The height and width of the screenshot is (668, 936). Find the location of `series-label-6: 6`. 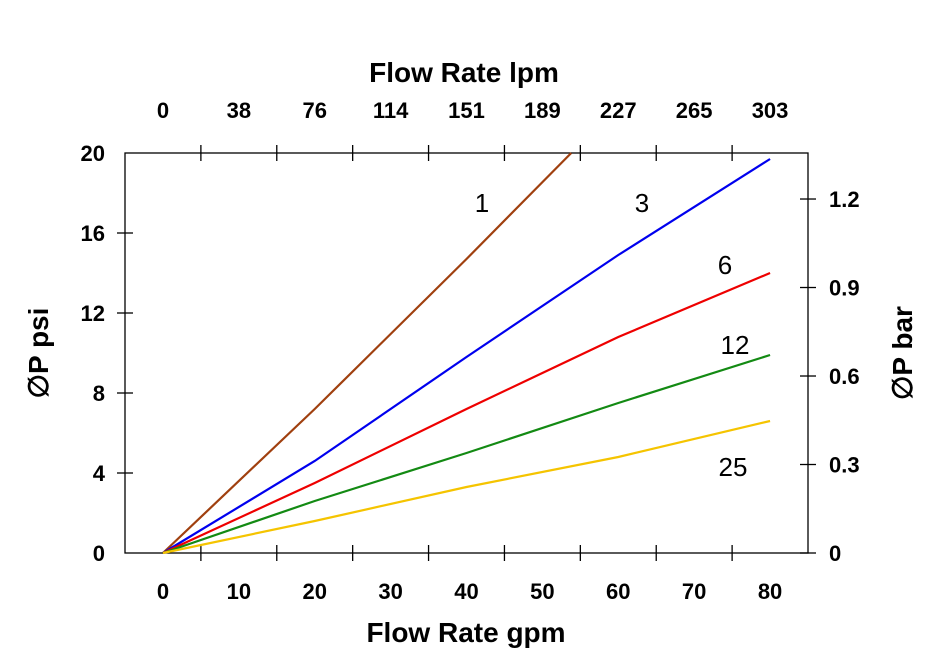

series-label-6: 6 is located at coordinates (725, 265).